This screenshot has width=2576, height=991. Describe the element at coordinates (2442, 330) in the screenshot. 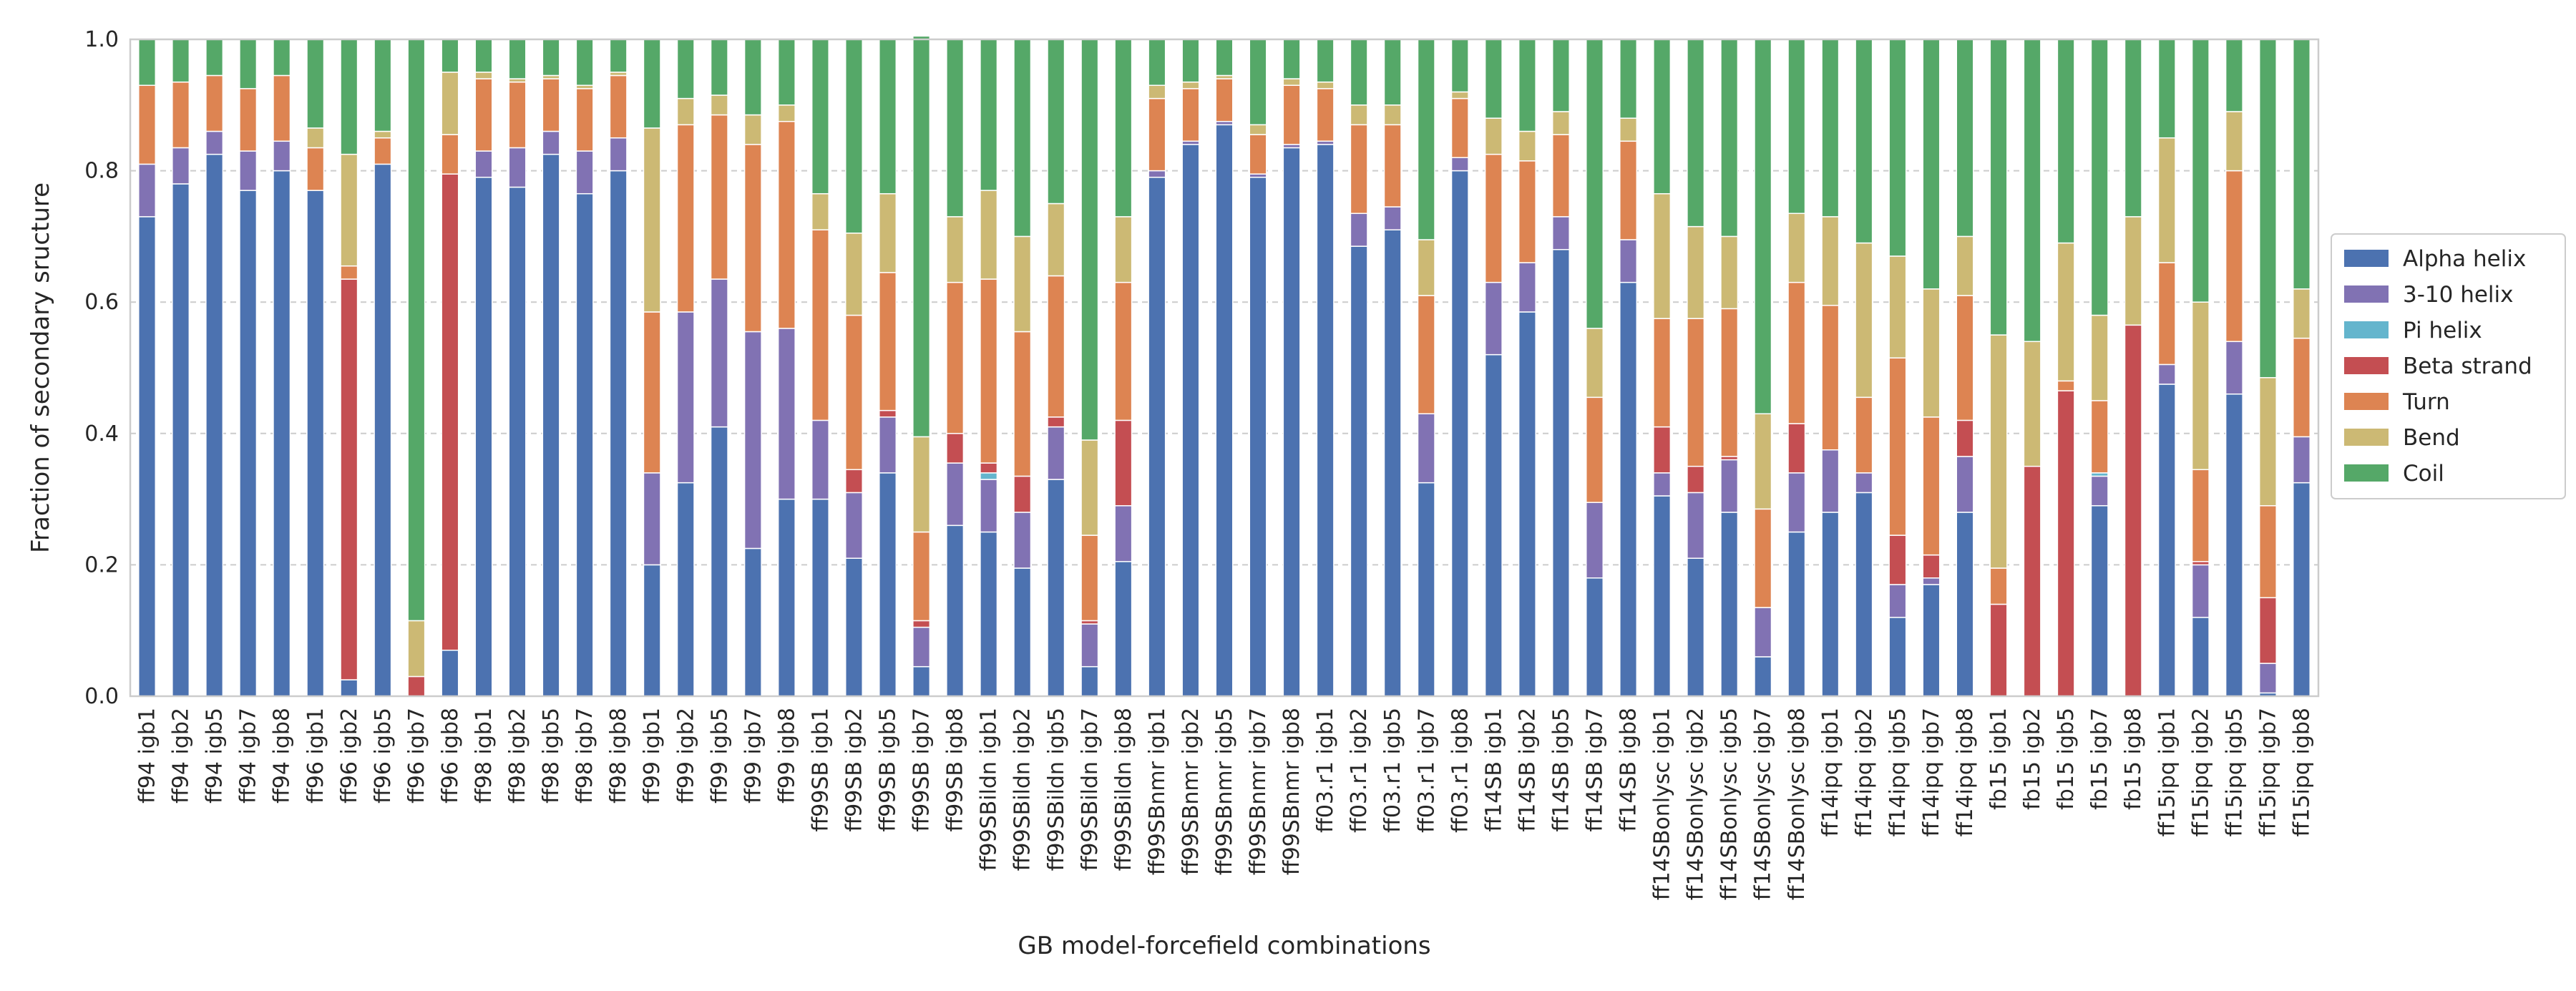

I see `legend-label: Pi helix` at that location.